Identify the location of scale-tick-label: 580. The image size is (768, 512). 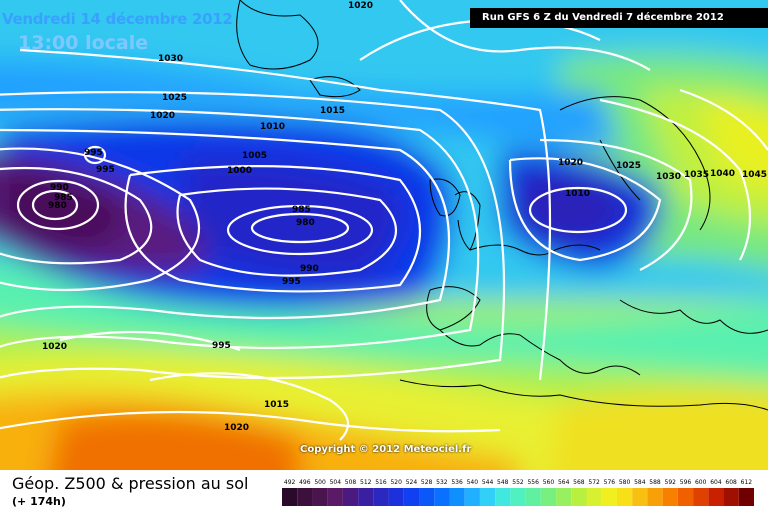
(625, 482).